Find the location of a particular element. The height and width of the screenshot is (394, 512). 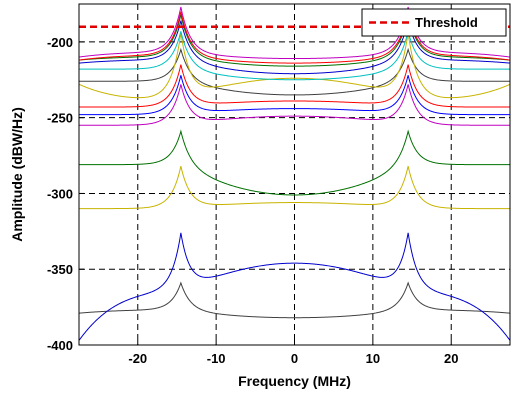

y-tick-label: -250 is located at coordinates (60, 118).